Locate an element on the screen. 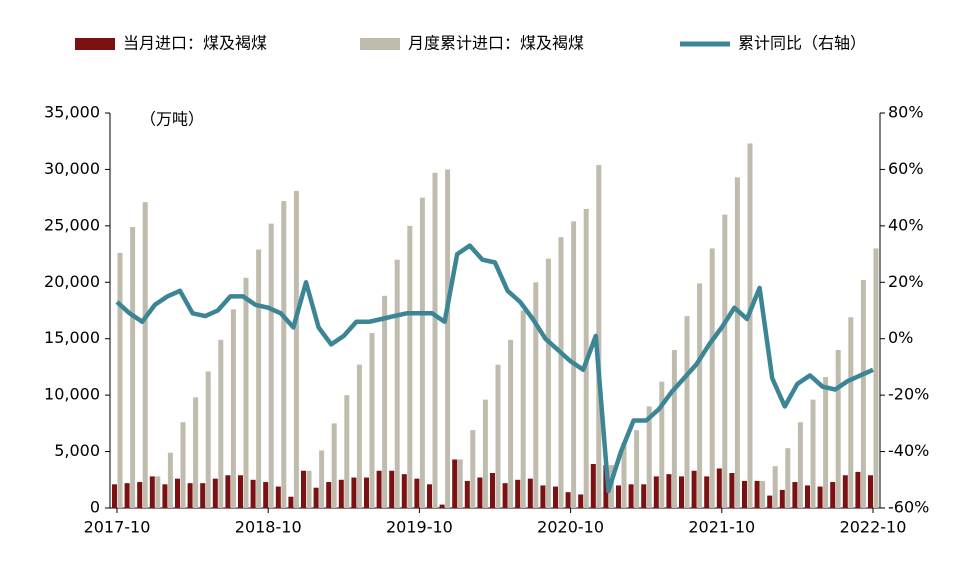 The height and width of the screenshot is (564, 959). x-tick-label: 2021-10 is located at coordinates (721, 527).